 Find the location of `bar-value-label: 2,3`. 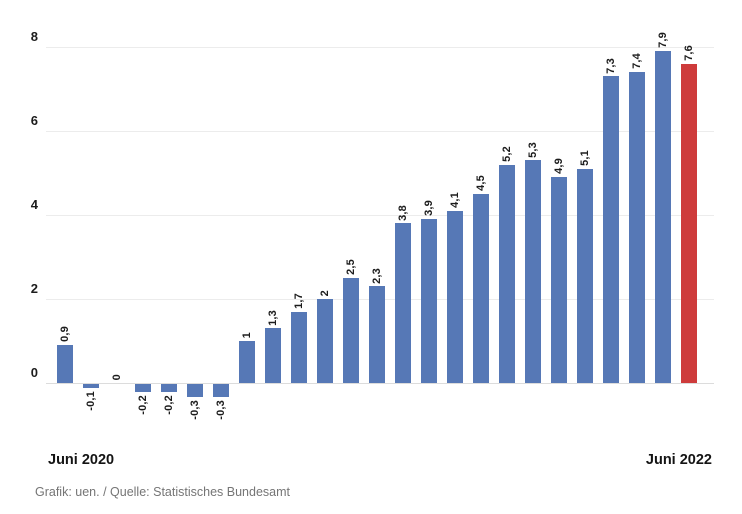

bar-value-label: 2,3 is located at coordinates (376, 275).